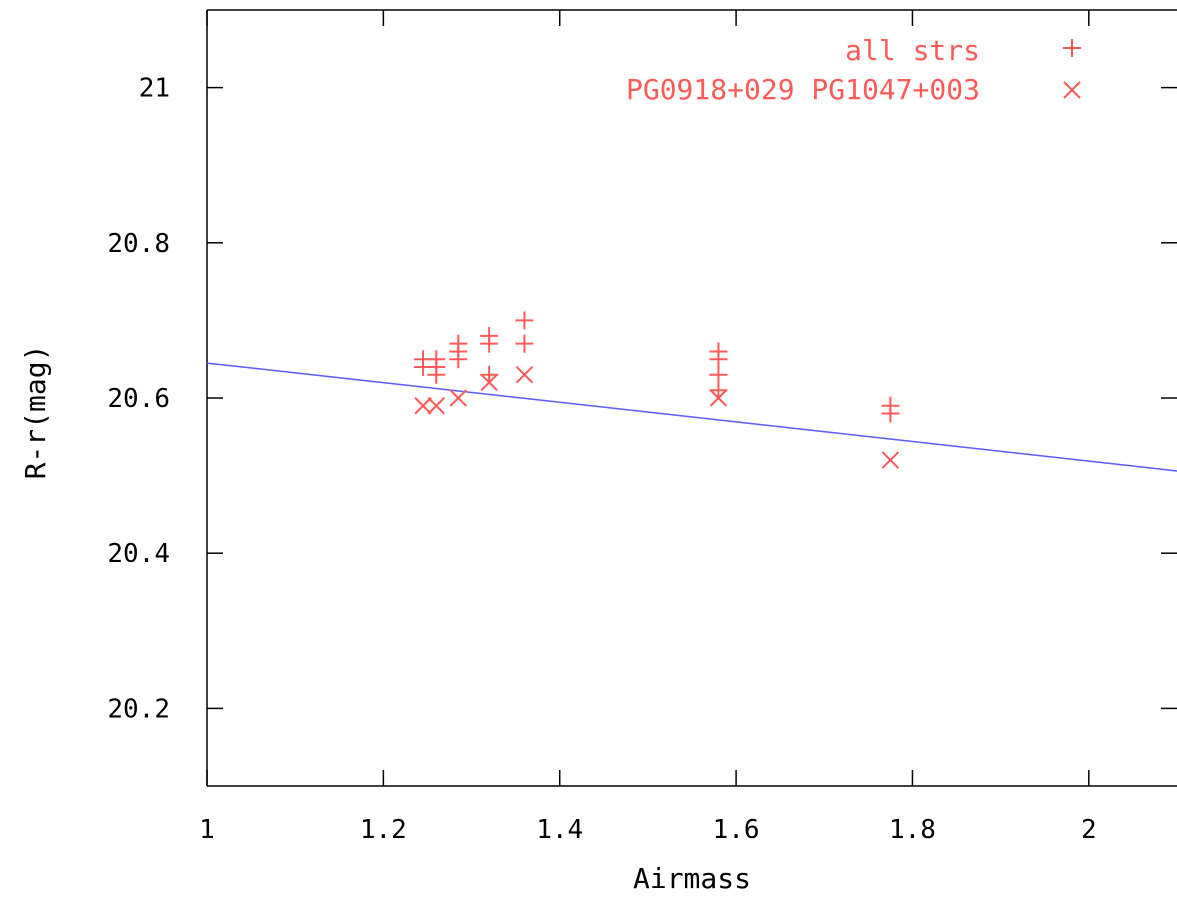 Image resolution: width=1177 pixels, height=908 pixels. Describe the element at coordinates (35, 412) in the screenshot. I see `y-axis-label: R-r(mag)` at that location.